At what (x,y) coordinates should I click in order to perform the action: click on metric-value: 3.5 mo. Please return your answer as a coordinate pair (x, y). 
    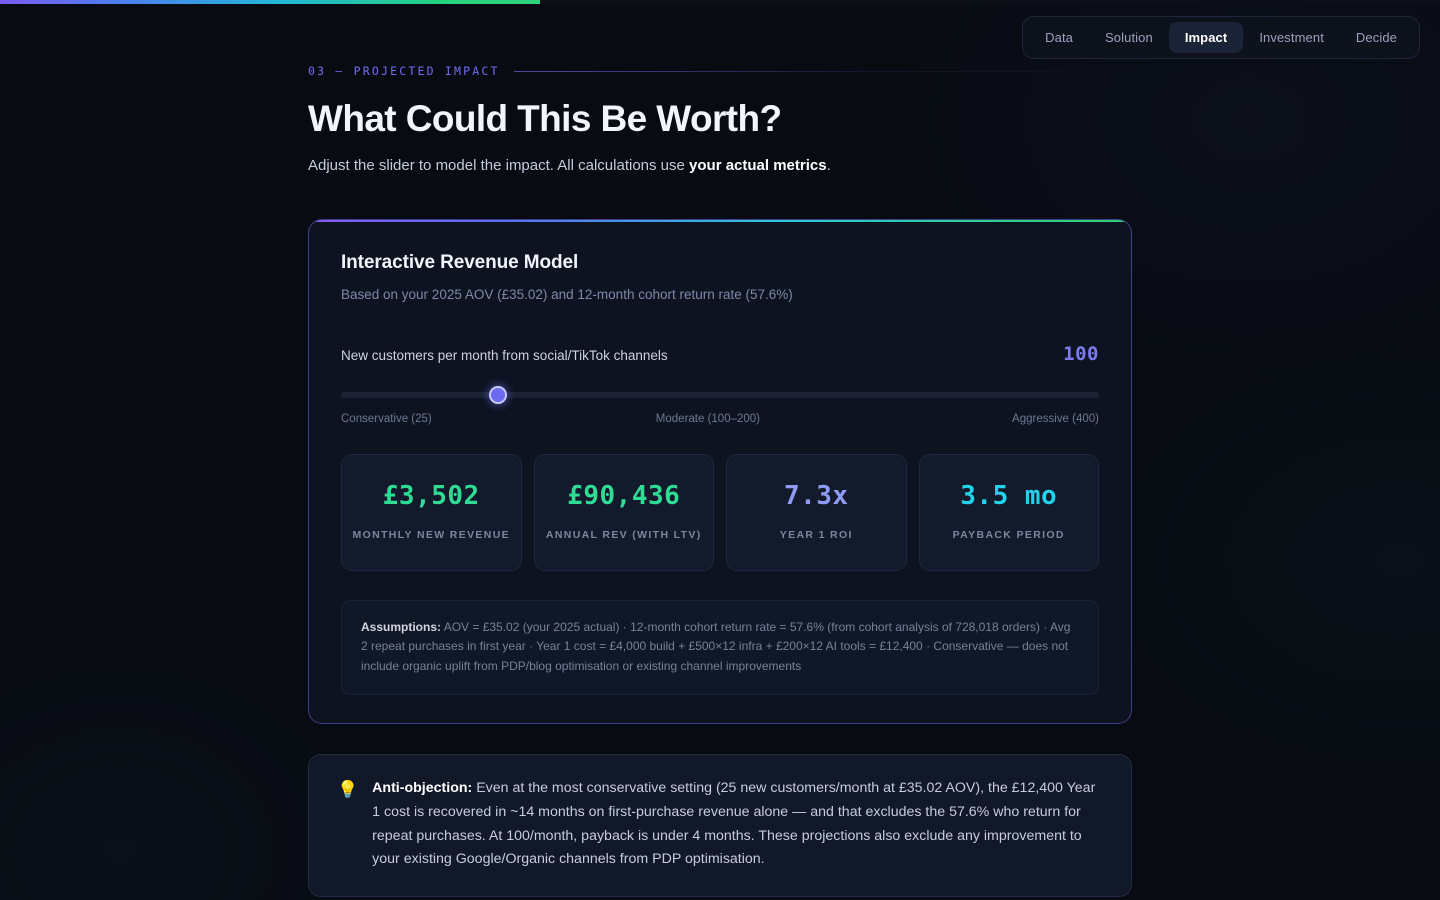
    Looking at the image, I should click on (1009, 496).